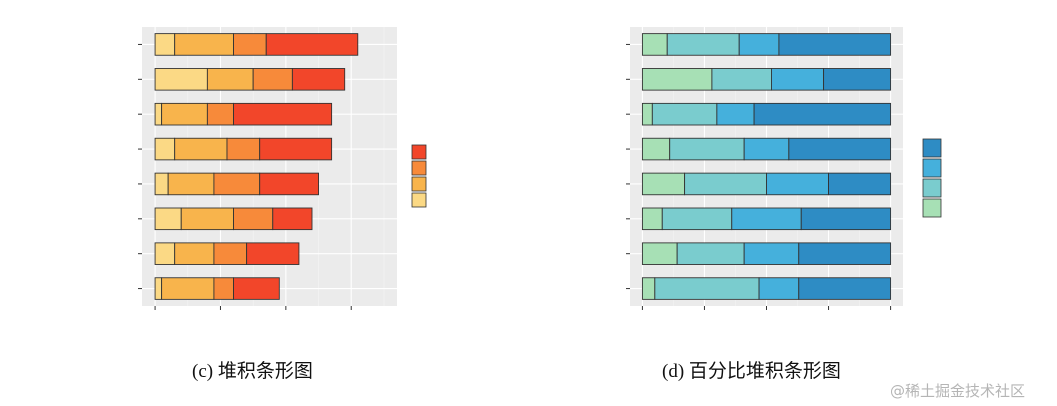 The image size is (1057, 406). Describe the element at coordinates (252, 371) in the screenshot. I see `caption-stacked-bar: (c) 堆积条形图` at that location.